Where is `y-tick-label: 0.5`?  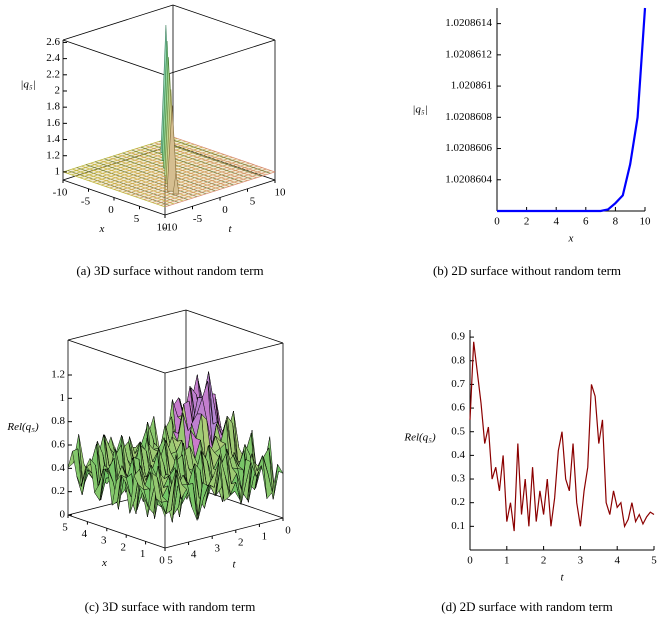 y-tick-label: 0.5 is located at coordinates (458, 431).